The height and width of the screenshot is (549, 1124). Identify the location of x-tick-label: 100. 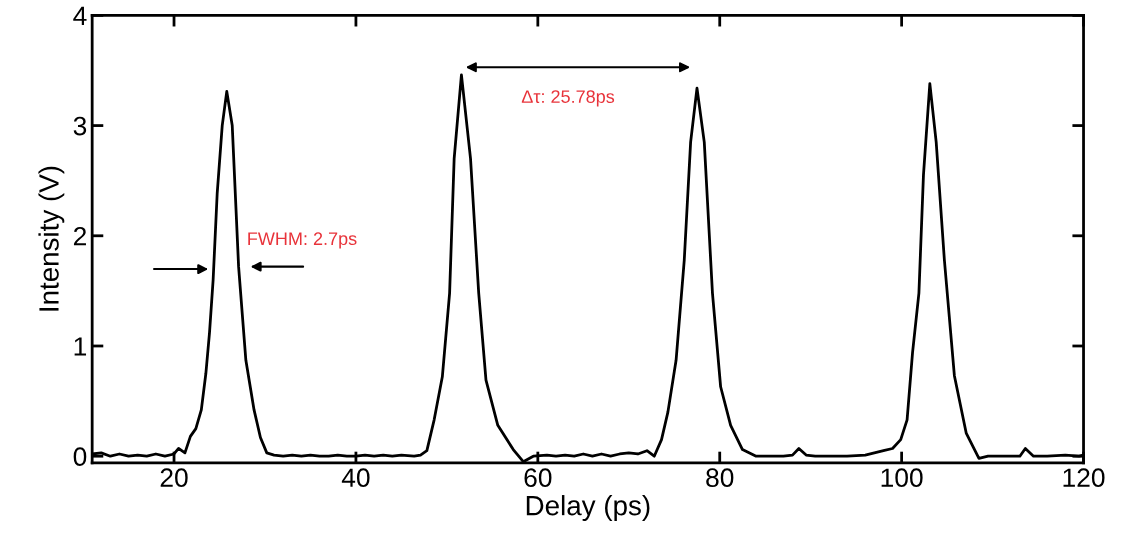
(902, 478).